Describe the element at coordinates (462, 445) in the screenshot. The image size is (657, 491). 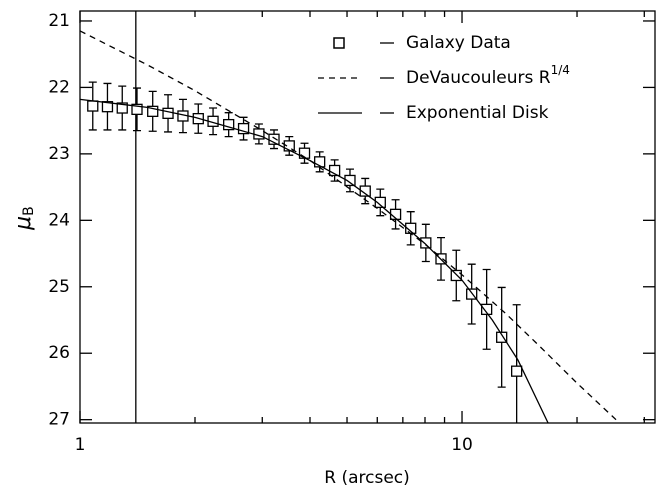
I see `x-tick-label: 10` at that location.